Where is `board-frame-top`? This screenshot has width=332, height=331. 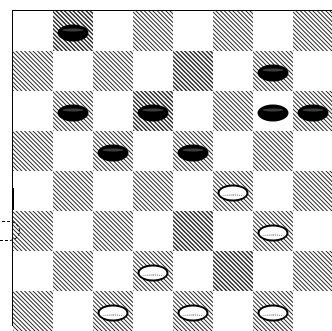
board-frame-top is located at coordinates (172, 10).